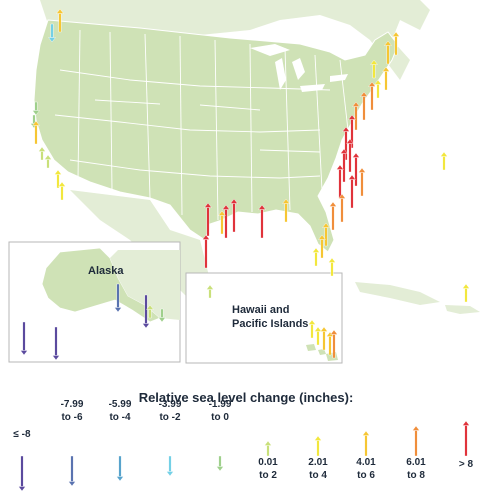 Image resolution: width=492 pixels, height=500 pixels. I want to click on canada-land, so click(235, 40).